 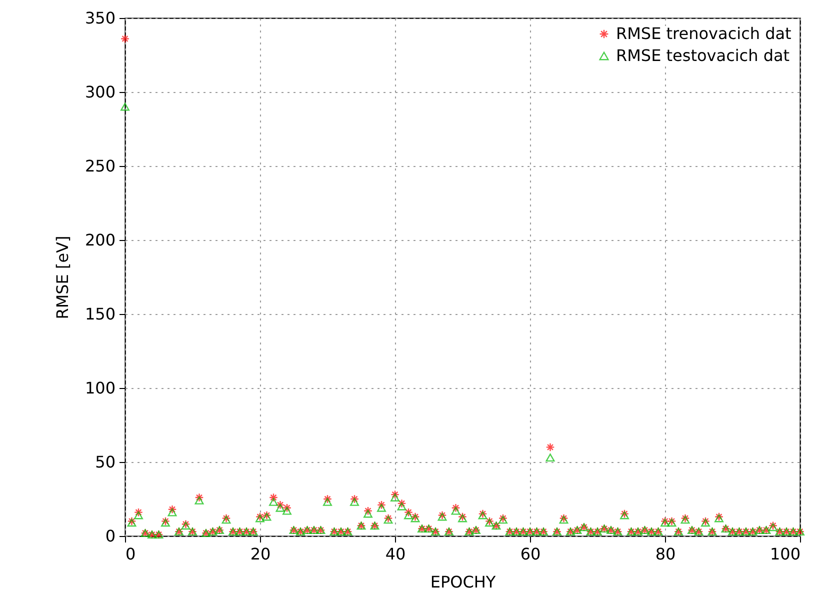 I want to click on y-tick-label: 300, so click(x=100, y=92).